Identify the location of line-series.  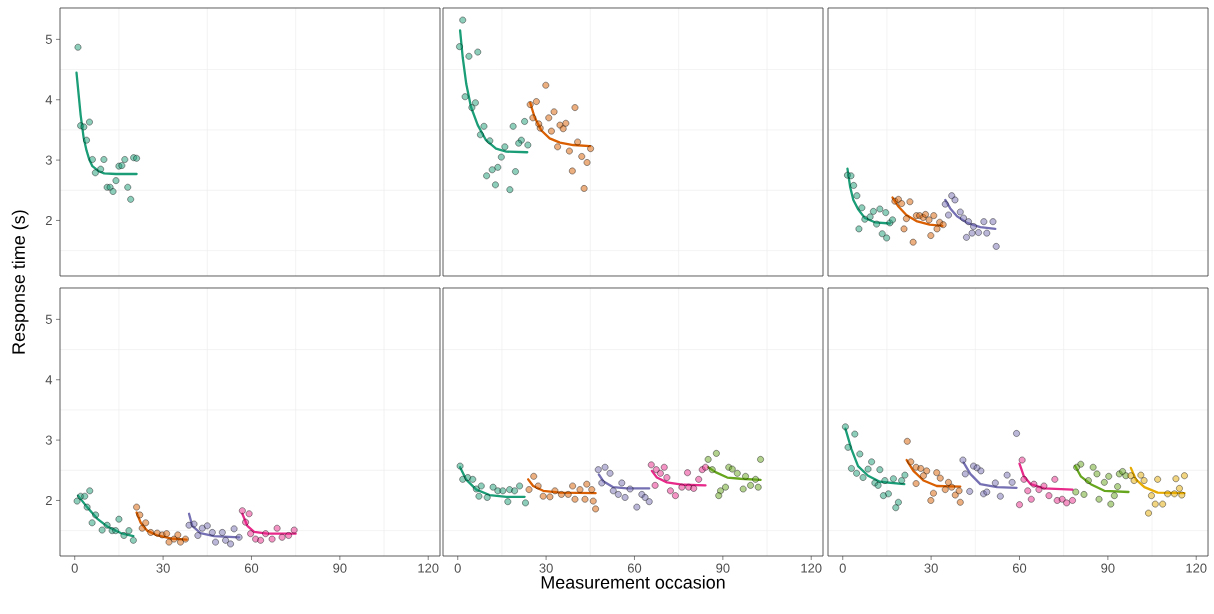
(106, 123).